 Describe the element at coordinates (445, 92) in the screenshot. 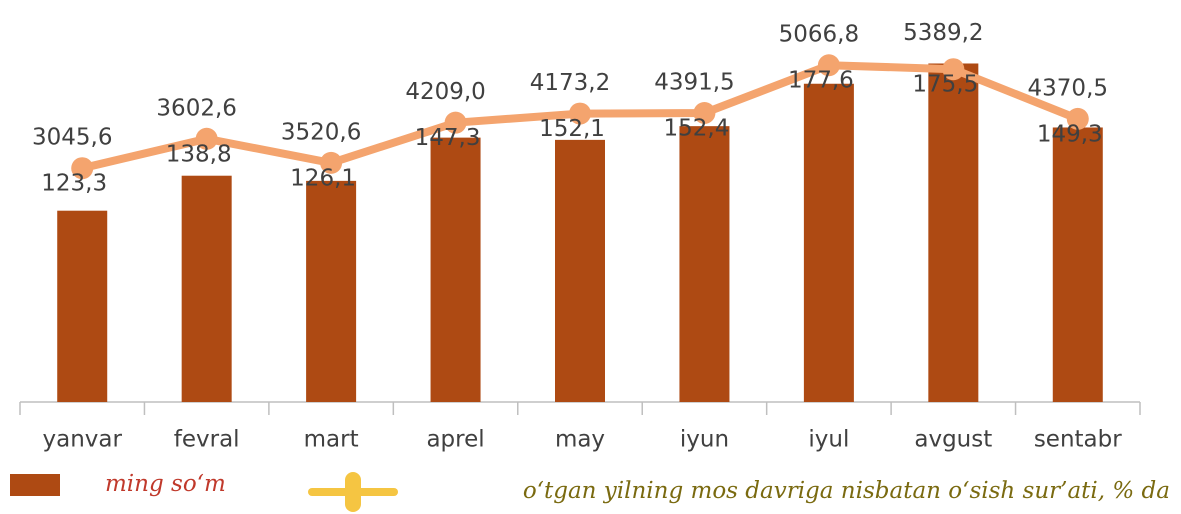

I see `bar-value-label: 4209,0` at that location.